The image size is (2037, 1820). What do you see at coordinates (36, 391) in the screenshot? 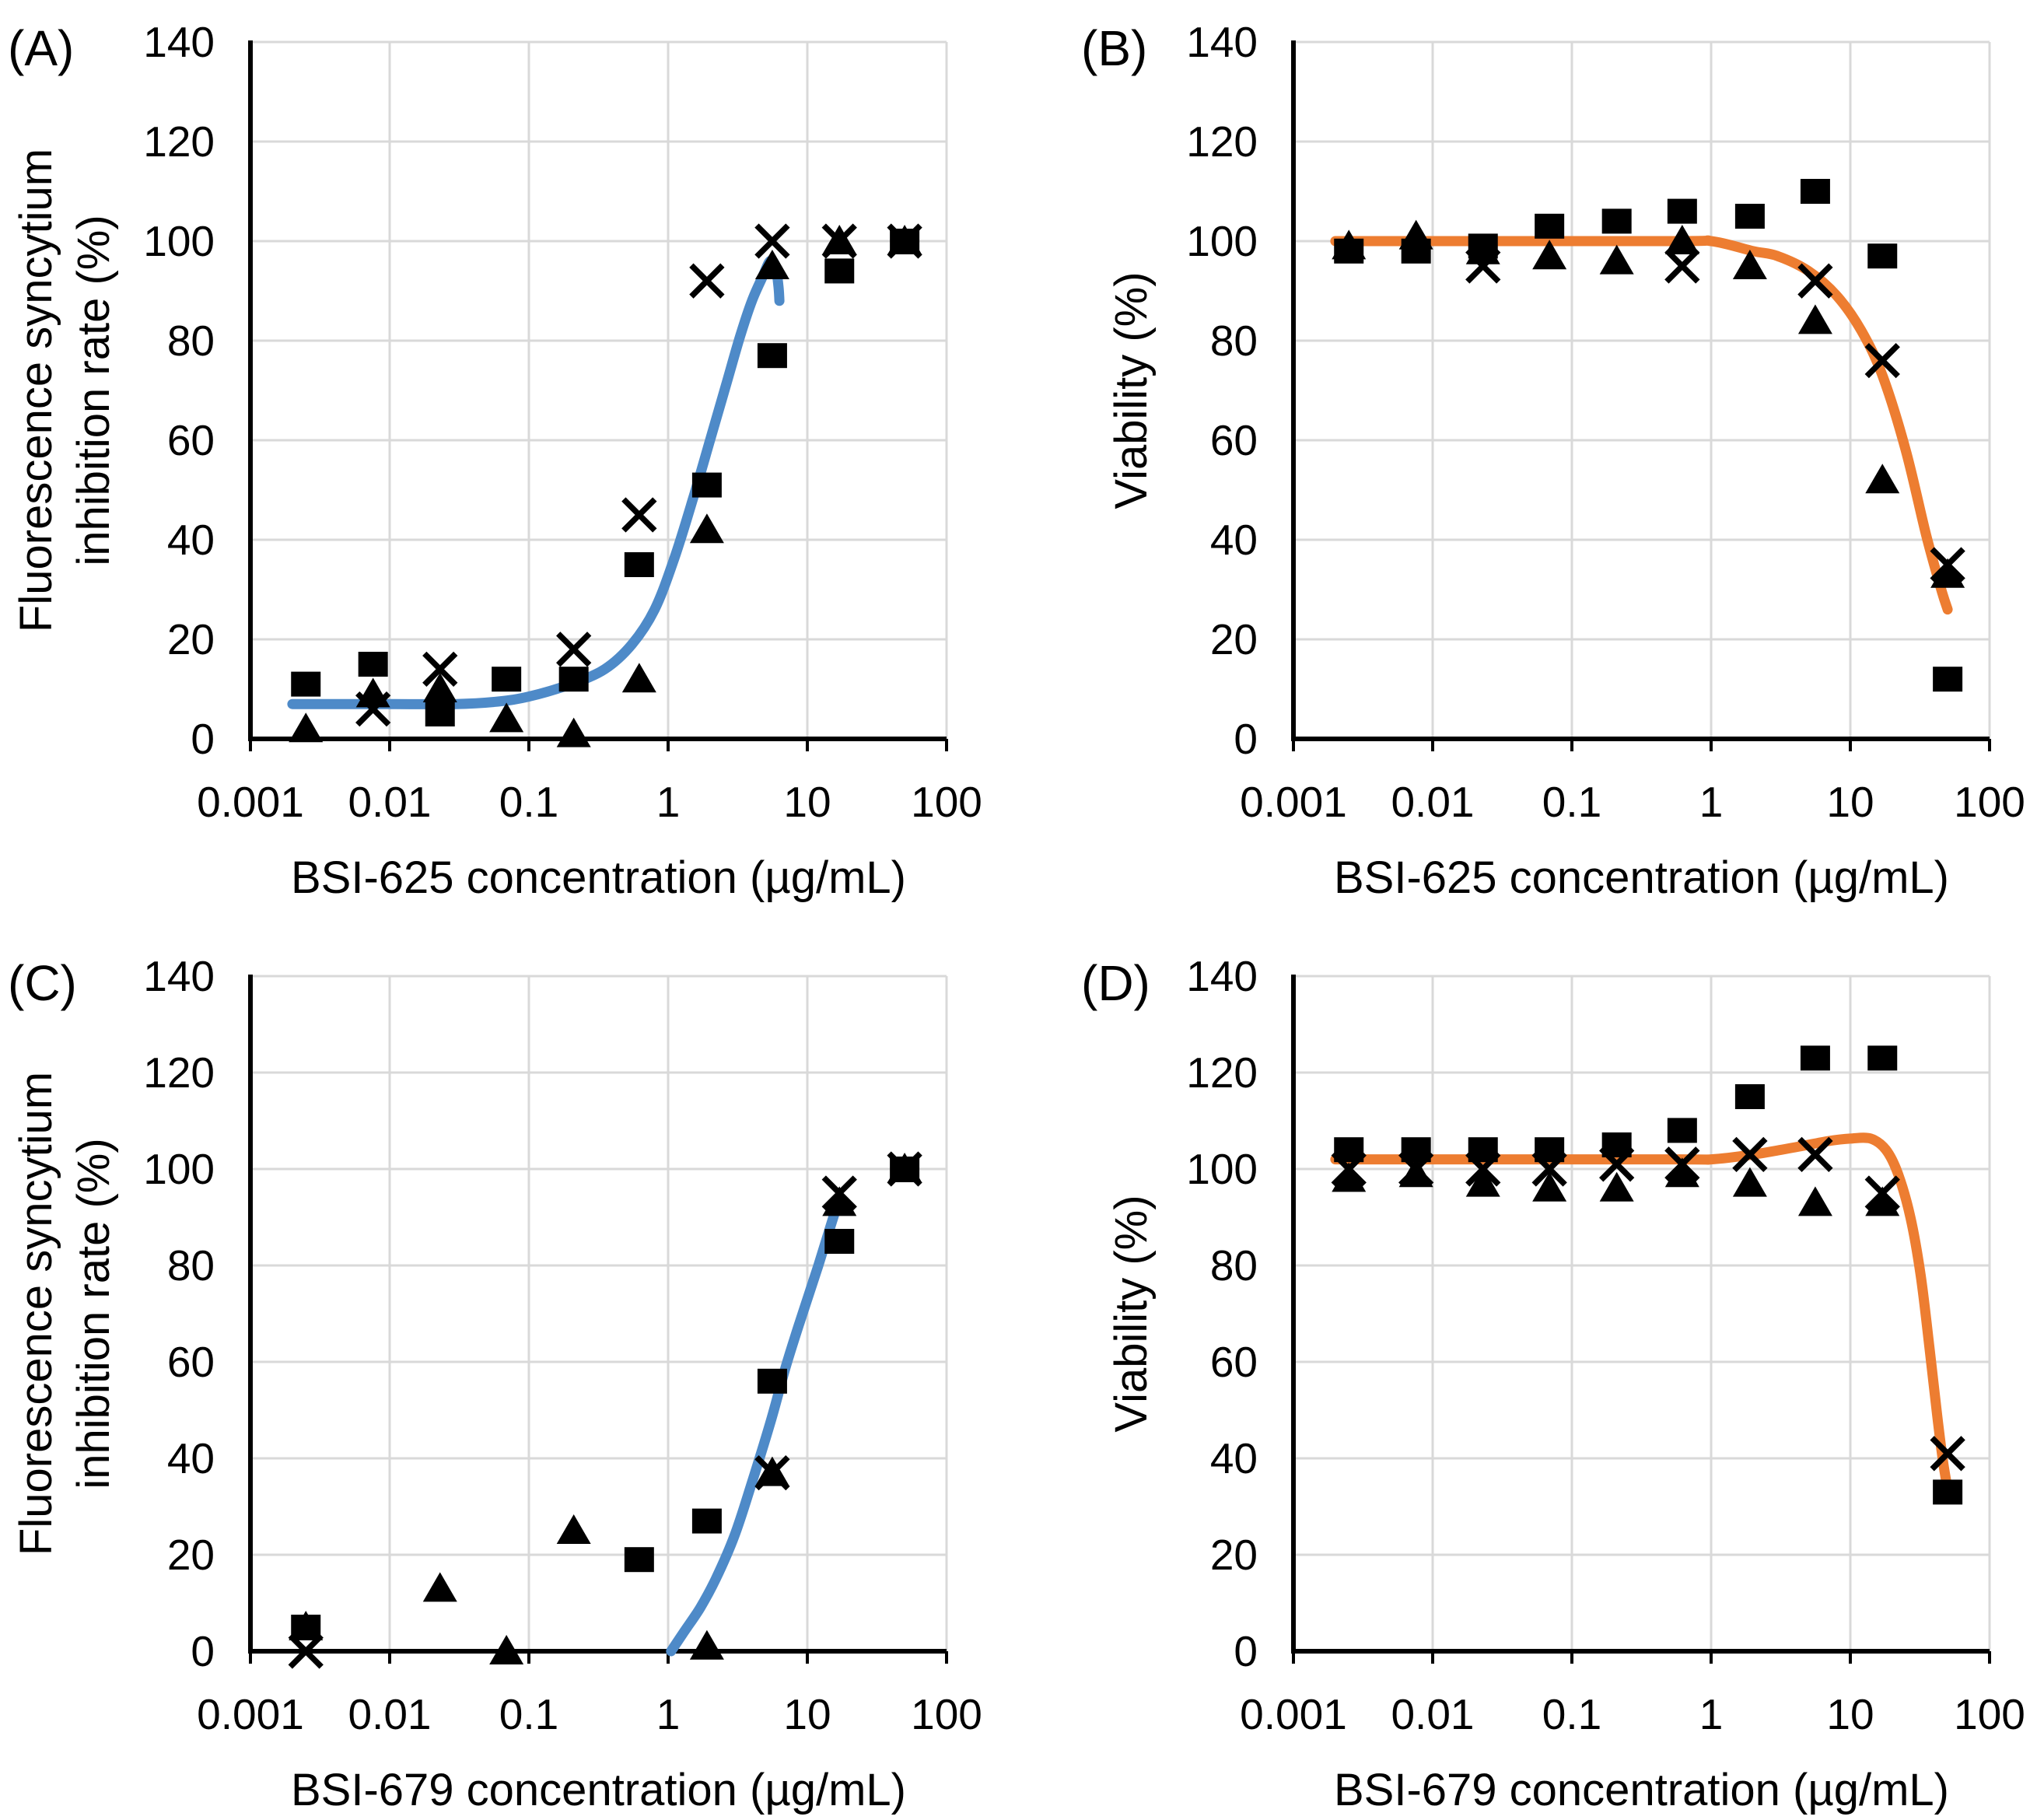
I see `y-axis-title-line: Fluorescence syncytium` at bounding box center [36, 391].